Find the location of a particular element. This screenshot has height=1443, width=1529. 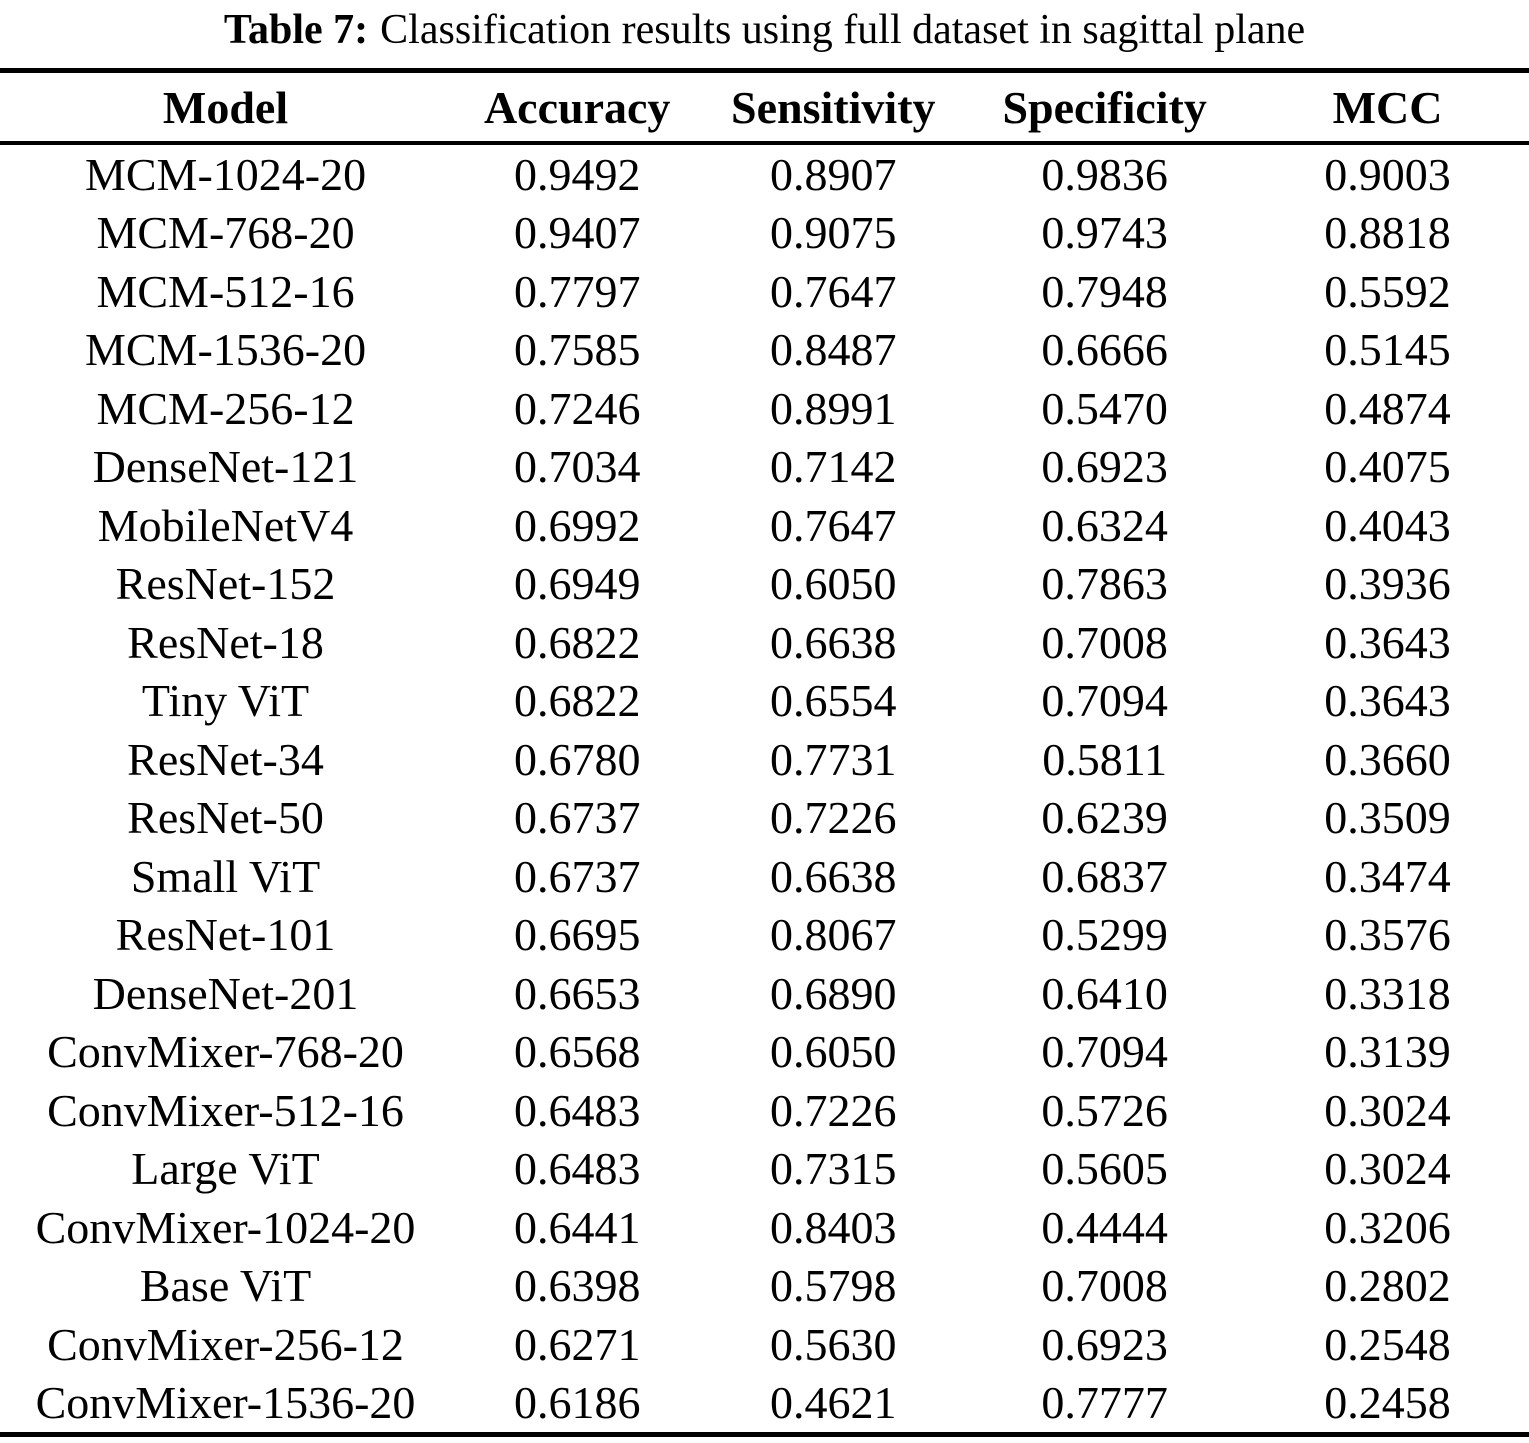

accuracy-cell: 0.6483 is located at coordinates (577, 1110).